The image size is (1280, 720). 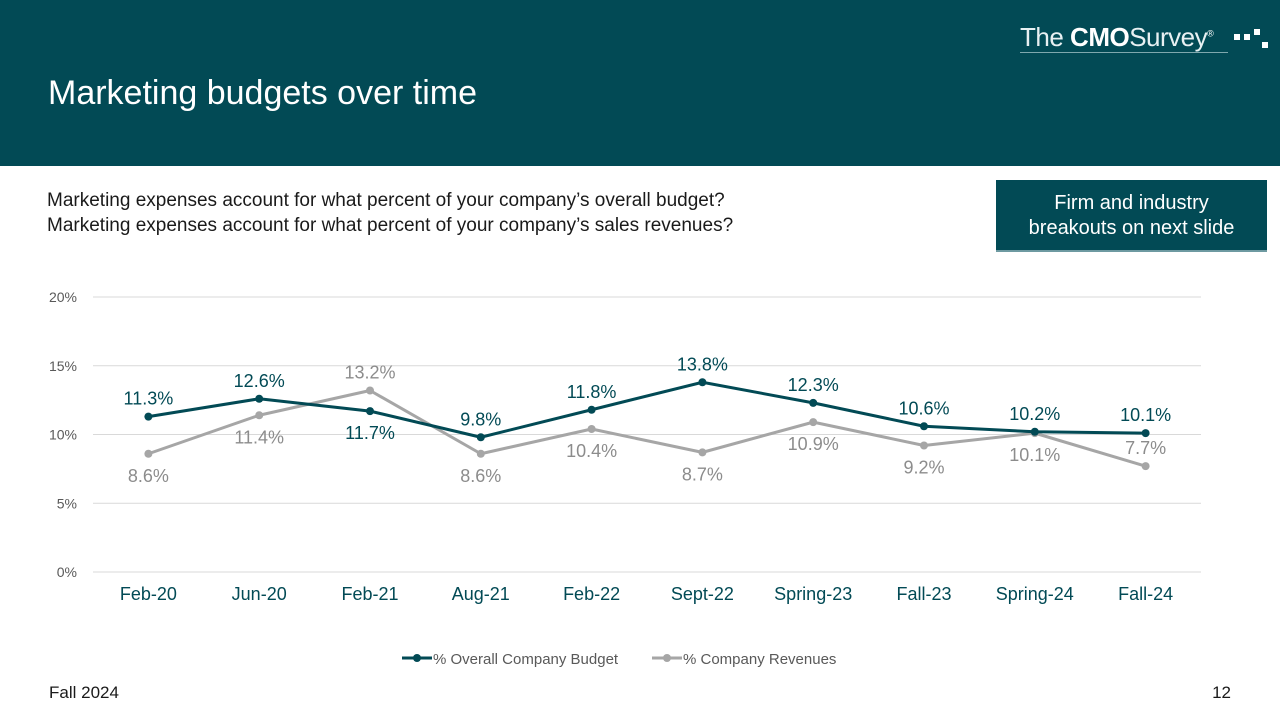 I want to click on x-tick-label: Feb-20, so click(x=148, y=594).